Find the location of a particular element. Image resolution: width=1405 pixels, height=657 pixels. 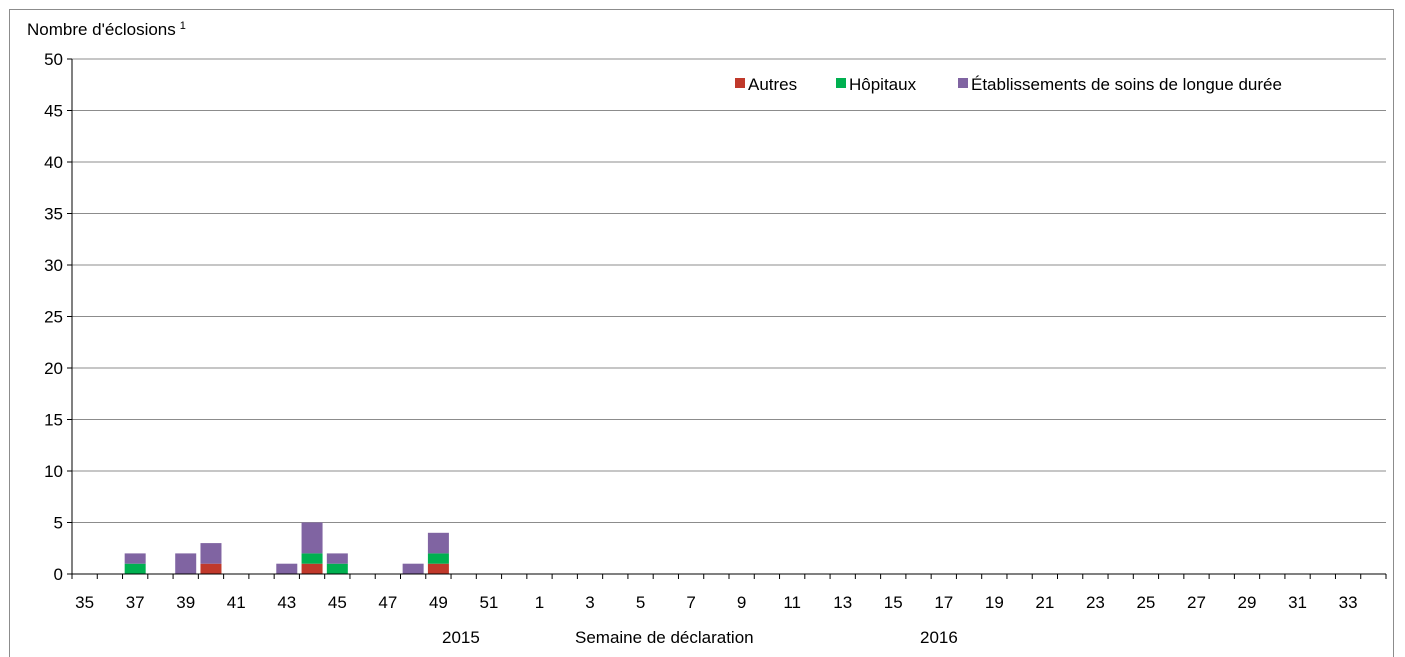

bars is located at coordinates (286, 548).